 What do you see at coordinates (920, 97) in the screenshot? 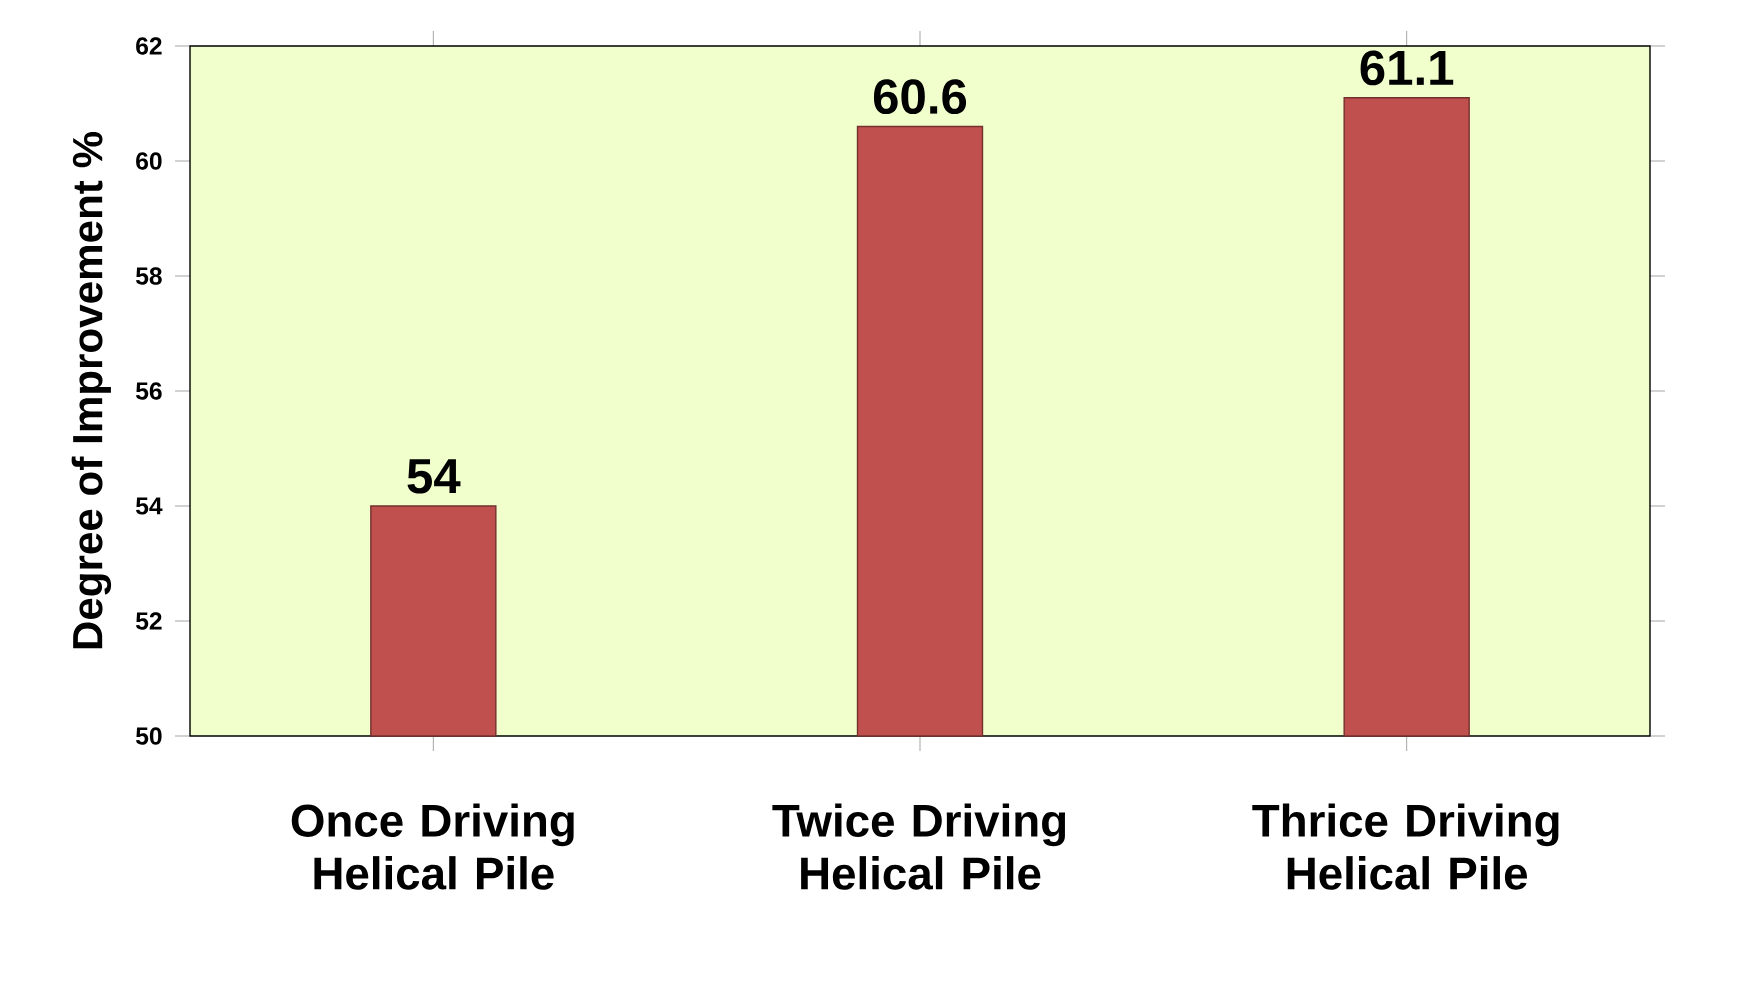
I see `data-label: 60.6` at bounding box center [920, 97].